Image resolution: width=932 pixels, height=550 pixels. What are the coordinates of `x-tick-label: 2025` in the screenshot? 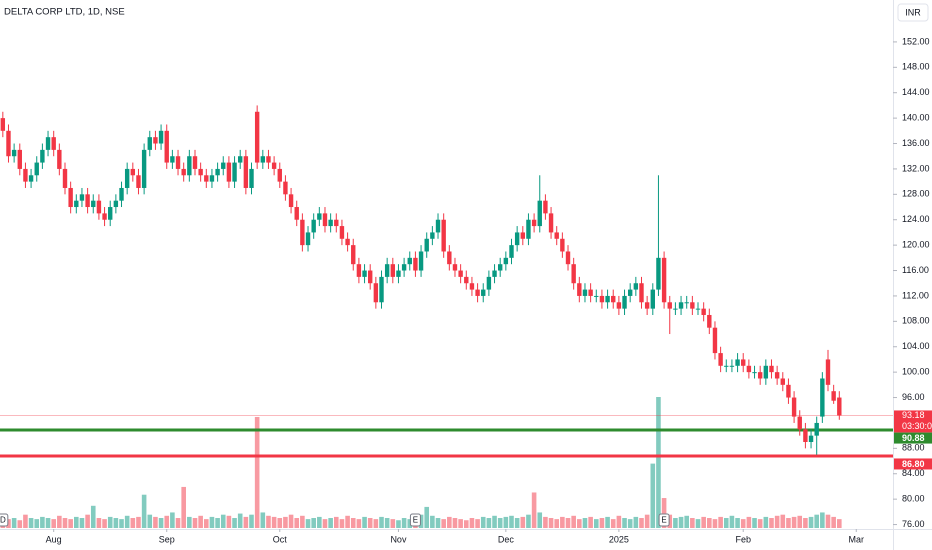 It's located at (619, 539).